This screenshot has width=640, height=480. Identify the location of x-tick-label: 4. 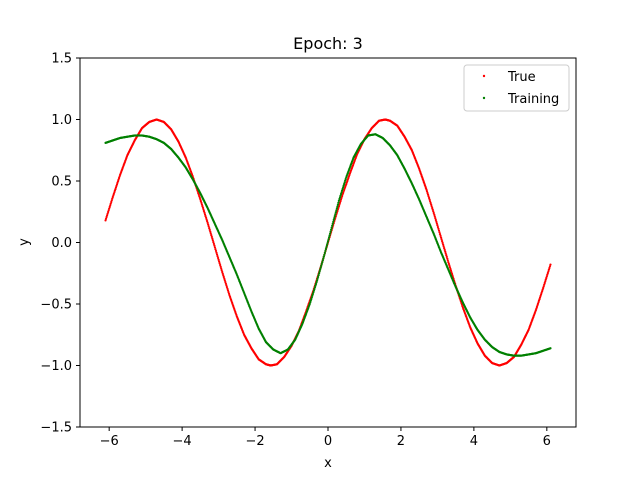
(474, 441).